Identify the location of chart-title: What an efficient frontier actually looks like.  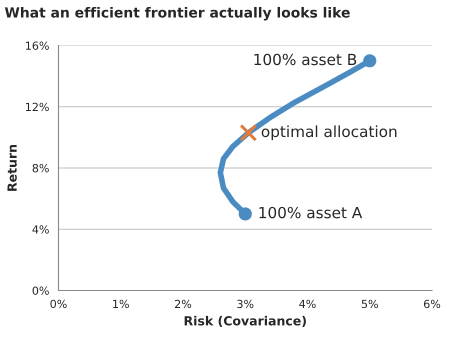
(177, 13).